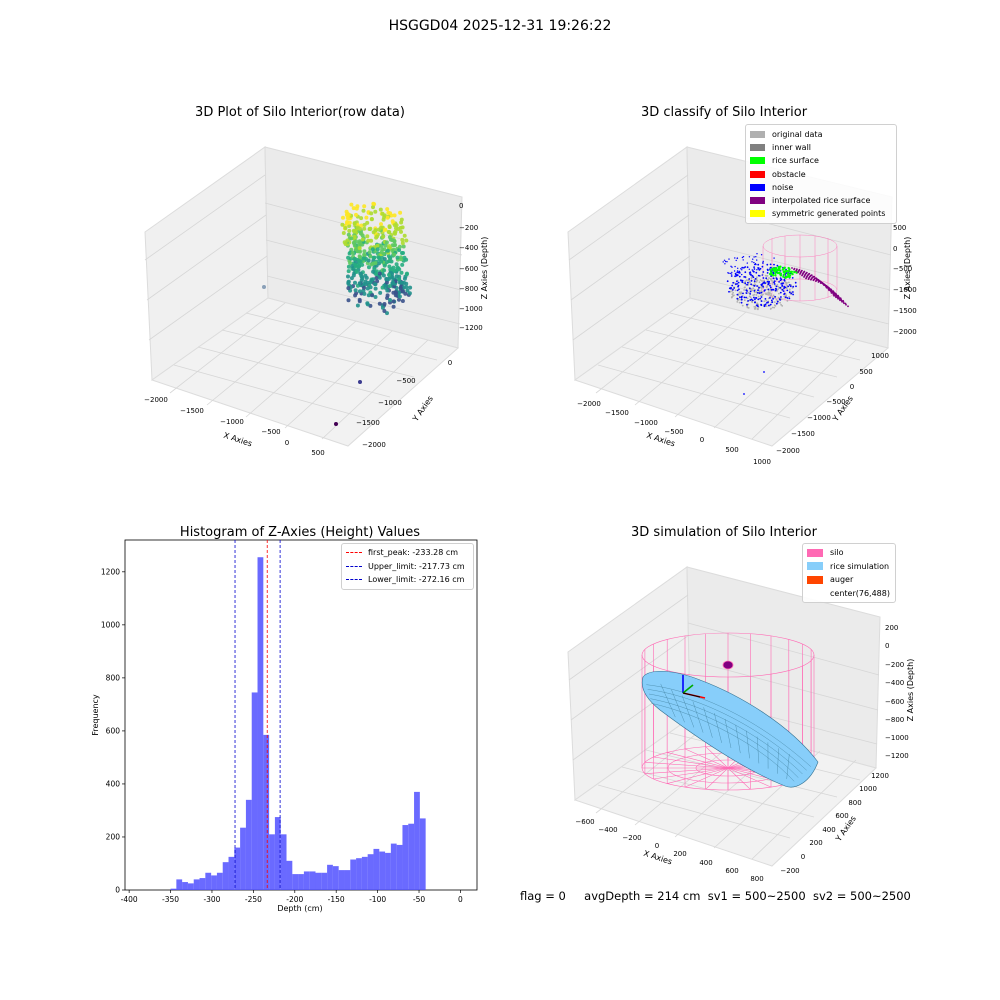  Describe the element at coordinates (698, 775) in the screenshot. I see `silo-wire` at that location.